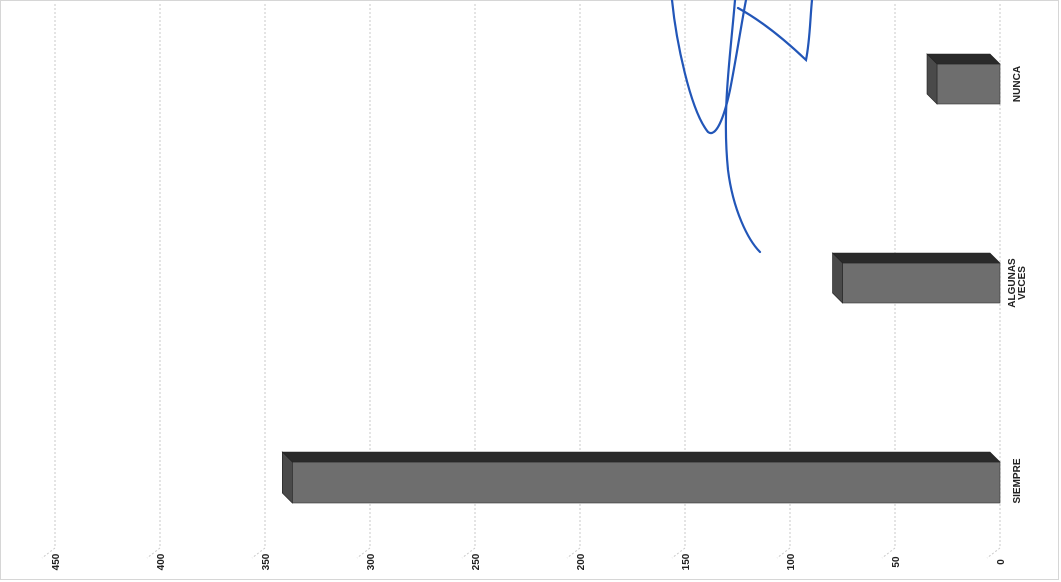  Describe the element at coordinates (56, 561) in the screenshot. I see `value-tick-label: 450` at that location.